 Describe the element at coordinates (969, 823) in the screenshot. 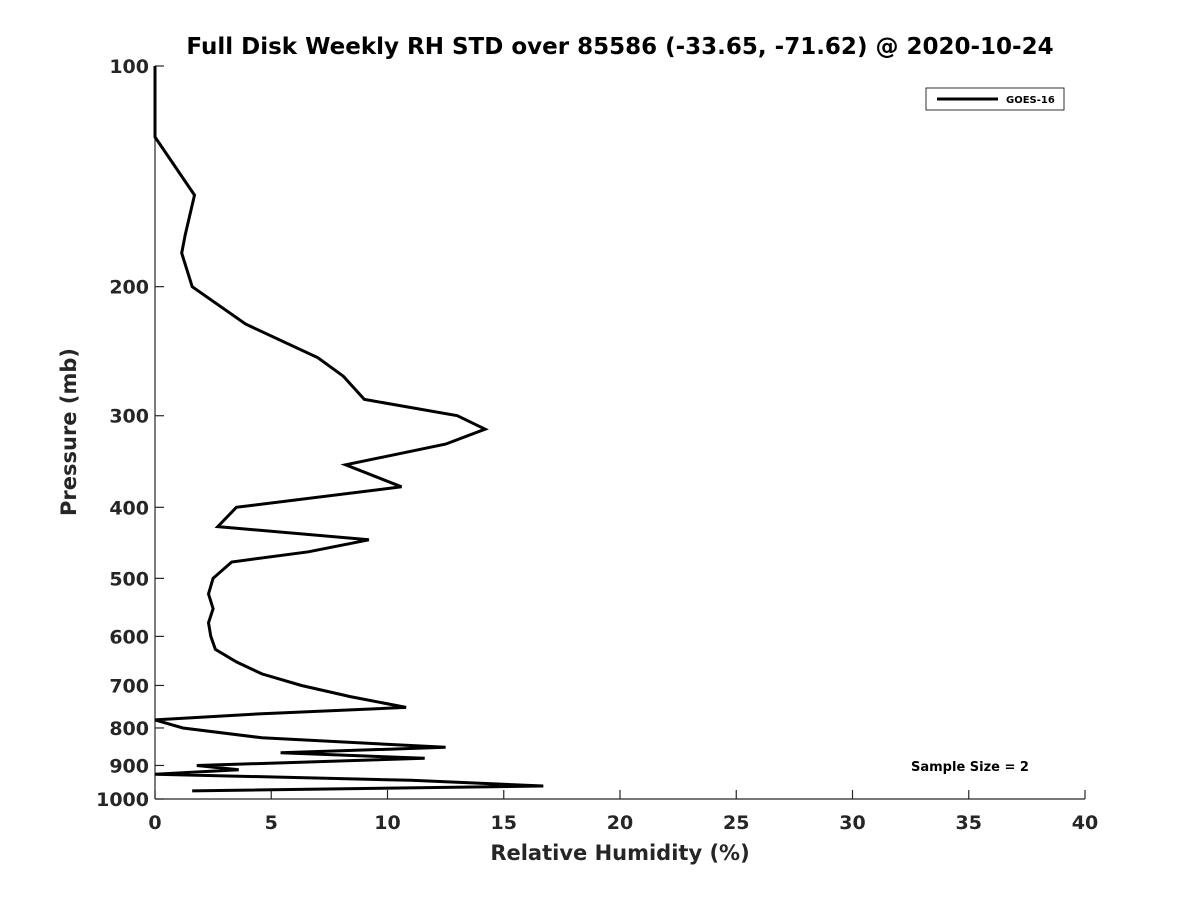

I see `x-tick-label: 35` at that location.